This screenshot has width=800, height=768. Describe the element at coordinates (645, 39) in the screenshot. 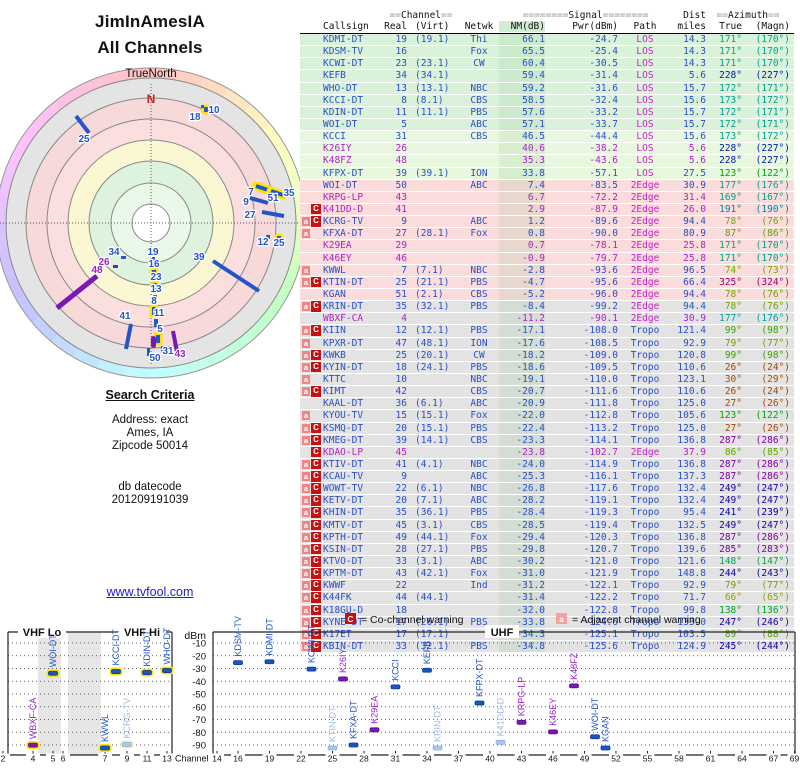

I see `path-cell: LOS` at that location.